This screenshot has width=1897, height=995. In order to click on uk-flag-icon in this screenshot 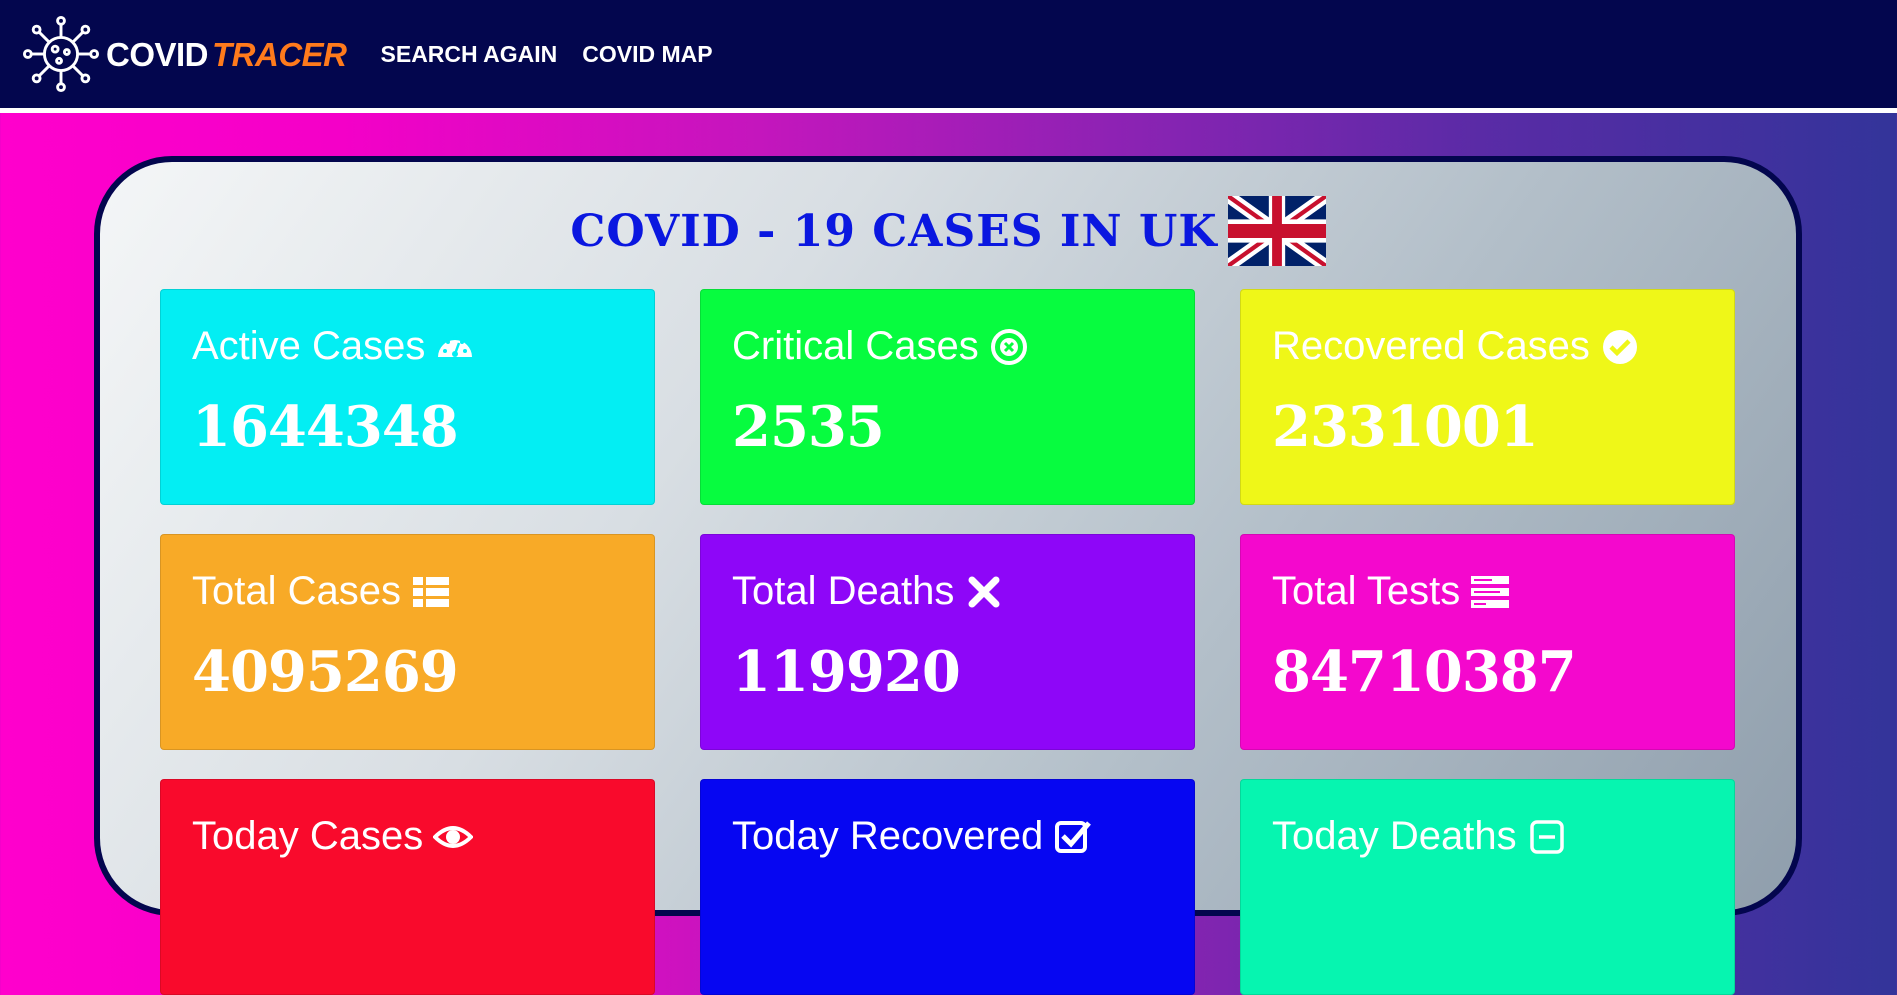, I will do `click(1276, 231)`.